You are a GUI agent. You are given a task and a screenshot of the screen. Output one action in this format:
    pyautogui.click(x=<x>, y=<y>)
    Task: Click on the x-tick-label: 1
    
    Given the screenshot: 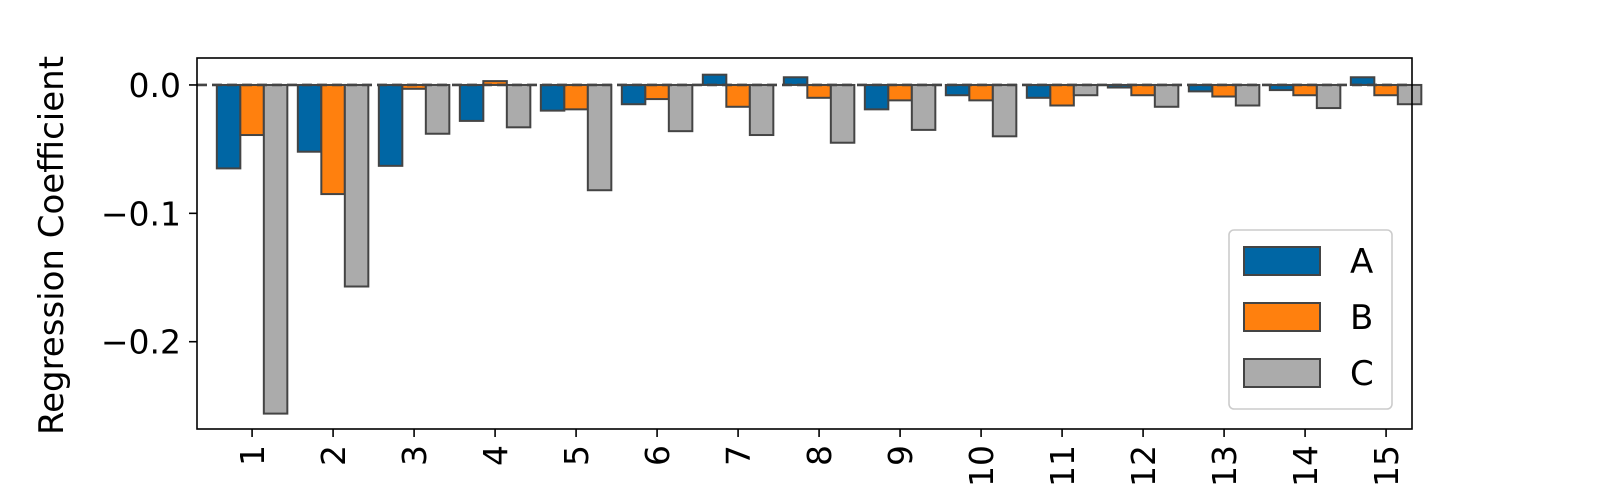 What is the action you would take?
    pyautogui.click(x=252, y=455)
    